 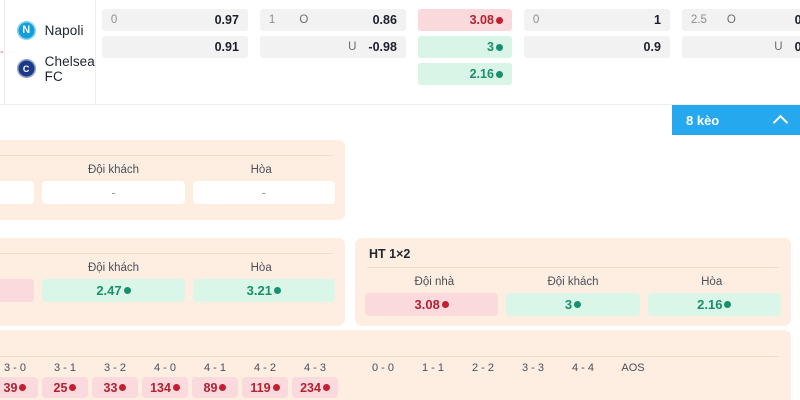 I want to click on odds-cell-empty, so click(x=175, y=74).